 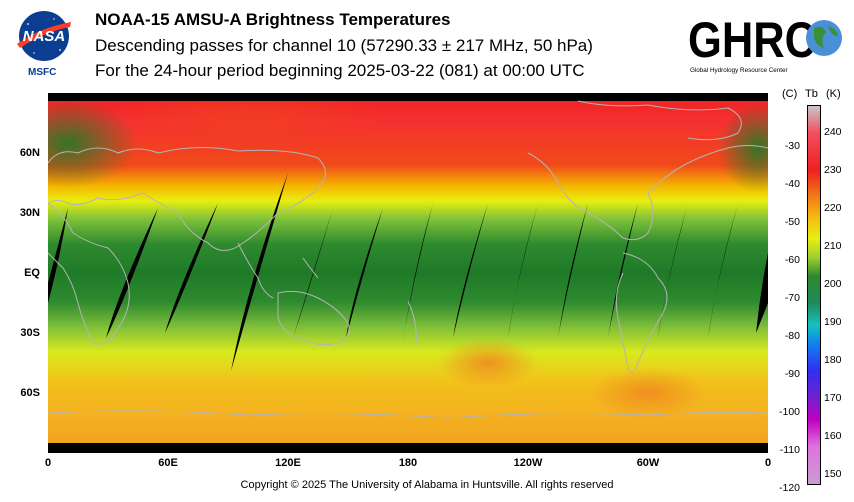 I want to click on colorbar-celsius-tick: -90, so click(x=792, y=374).